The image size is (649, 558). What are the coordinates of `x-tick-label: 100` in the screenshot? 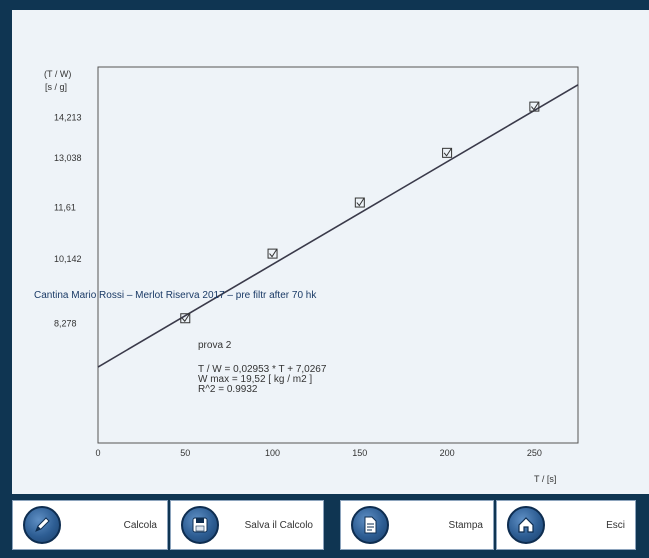 It's located at (272, 453).